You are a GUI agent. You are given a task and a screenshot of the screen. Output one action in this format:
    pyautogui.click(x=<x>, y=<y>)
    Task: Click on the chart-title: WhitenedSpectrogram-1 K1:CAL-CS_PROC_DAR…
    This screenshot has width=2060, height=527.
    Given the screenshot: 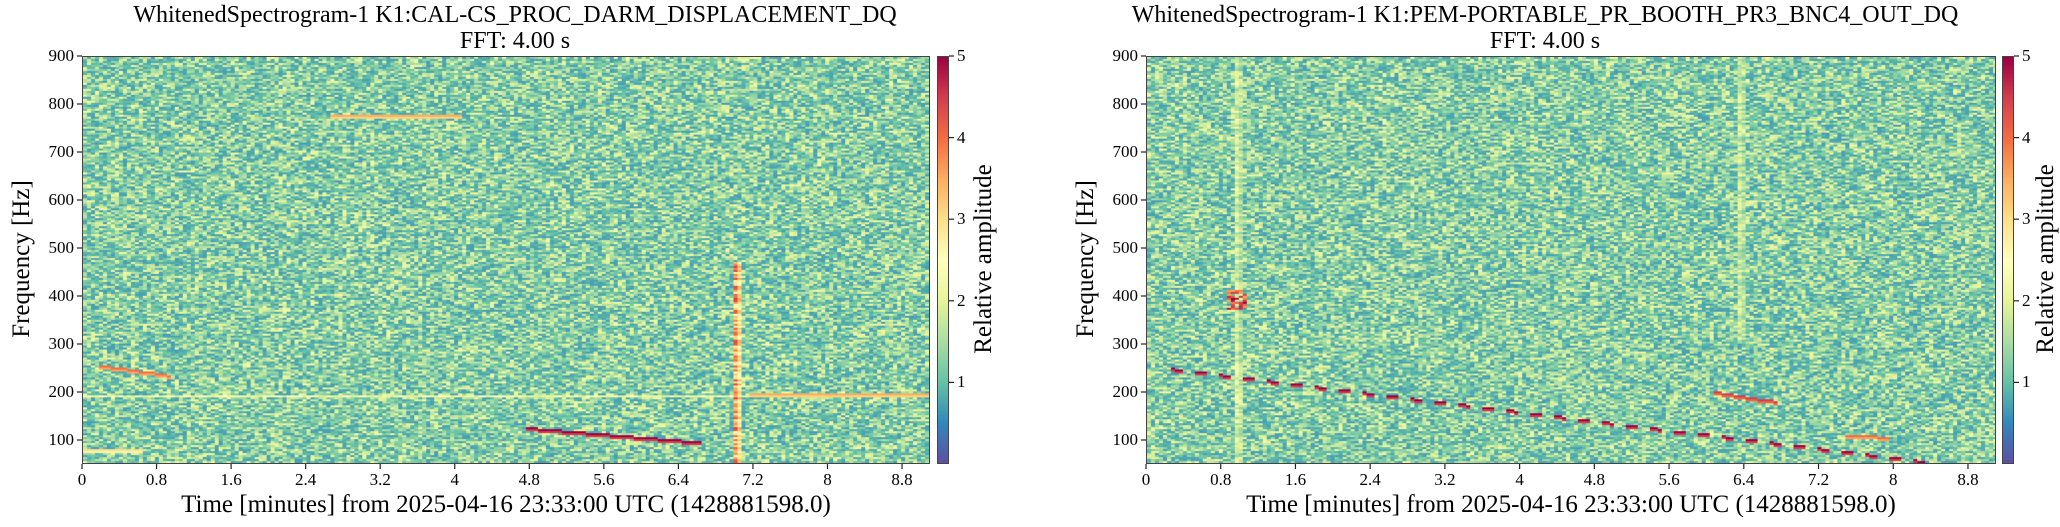 What is the action you would take?
    pyautogui.click(x=515, y=15)
    